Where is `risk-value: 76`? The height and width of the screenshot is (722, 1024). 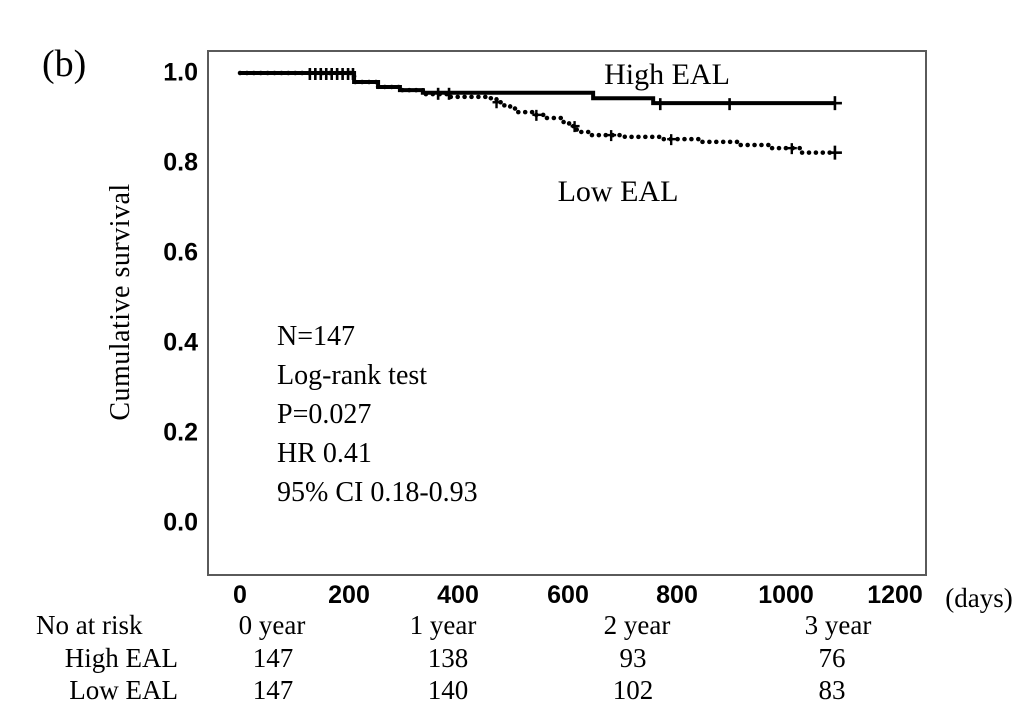 risk-value: 76 is located at coordinates (832, 658).